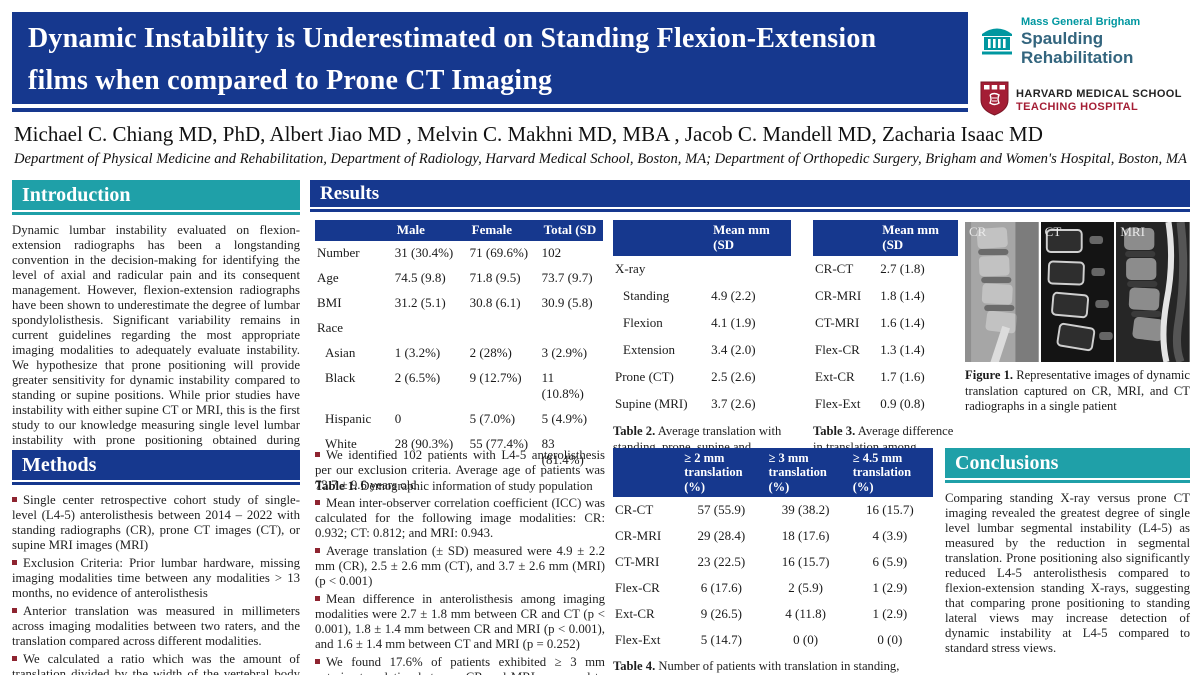 The image size is (1200, 675). What do you see at coordinates (885, 296) in the screenshot?
I see `table-row: CR-MRI 1.8 (1.4)` at bounding box center [885, 296].